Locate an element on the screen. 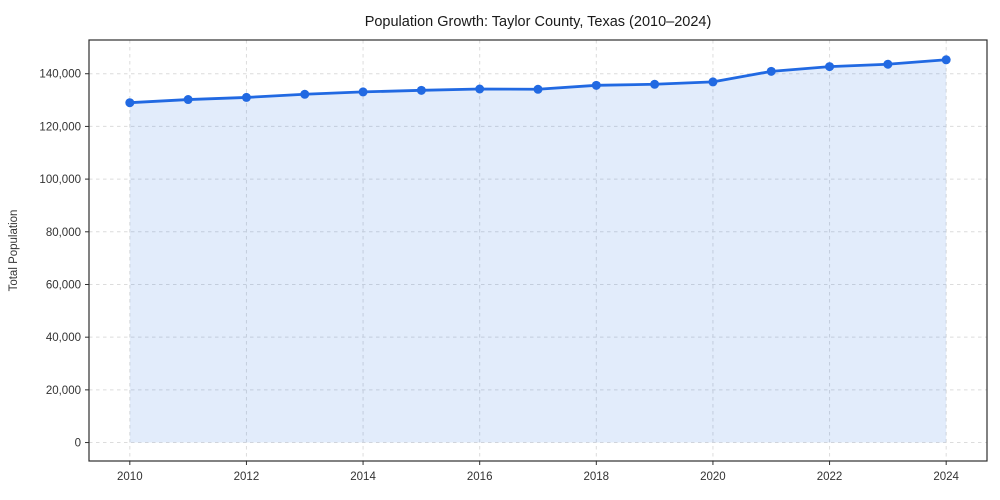  y-tick-label: 120,000 is located at coordinates (60, 127).